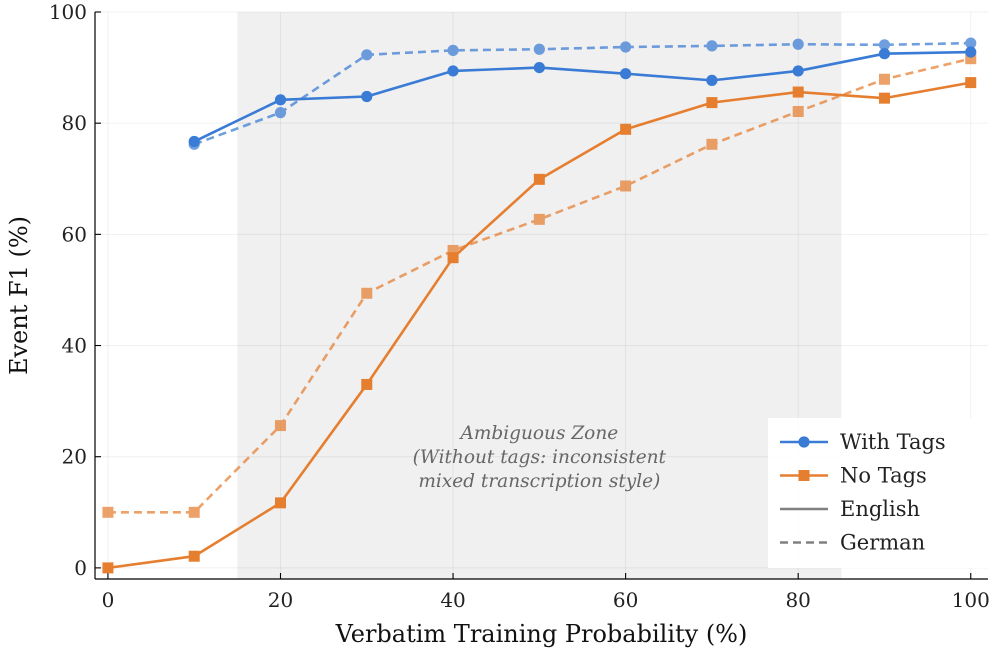 The image size is (996, 653). What do you see at coordinates (882, 543) in the screenshot?
I see `legend-label: German` at bounding box center [882, 543].